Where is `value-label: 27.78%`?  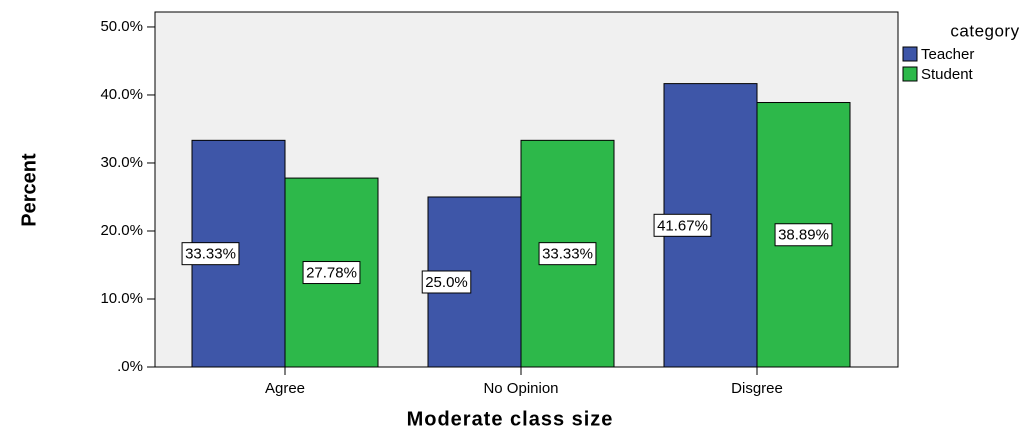 value-label: 27.78% is located at coordinates (331, 273).